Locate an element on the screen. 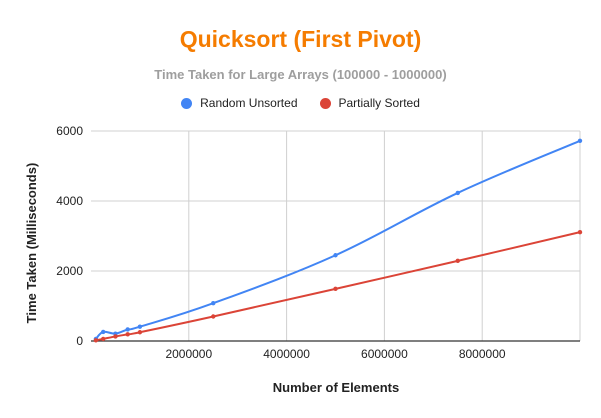 This screenshot has width=601, height=418. legend-item-partially-sorted: Partially Sorted is located at coordinates (369, 103).